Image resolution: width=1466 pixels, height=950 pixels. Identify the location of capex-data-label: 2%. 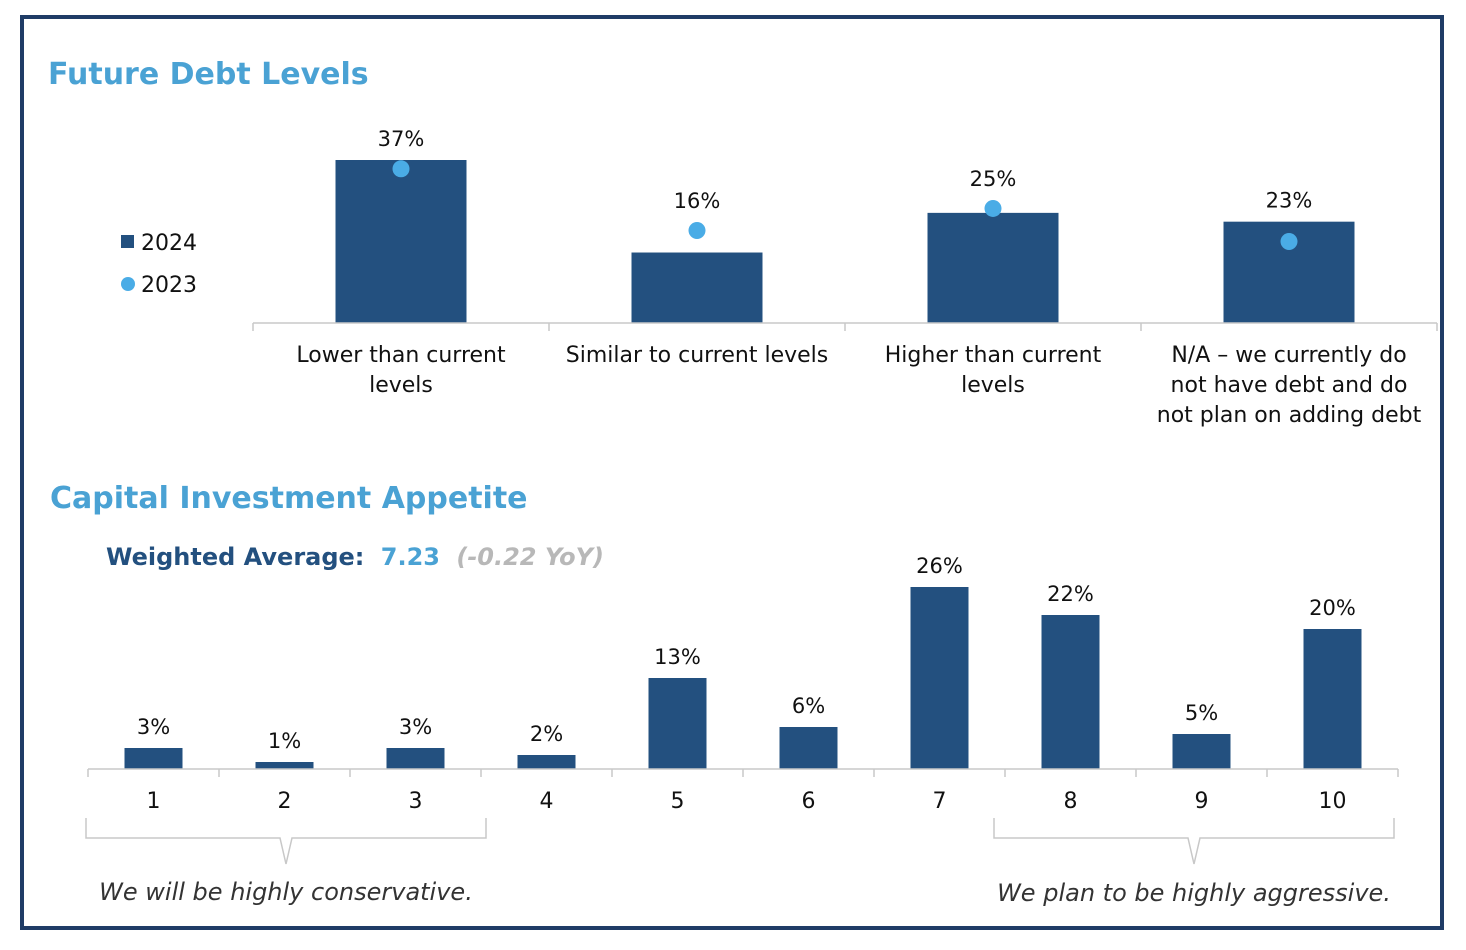
(546, 734).